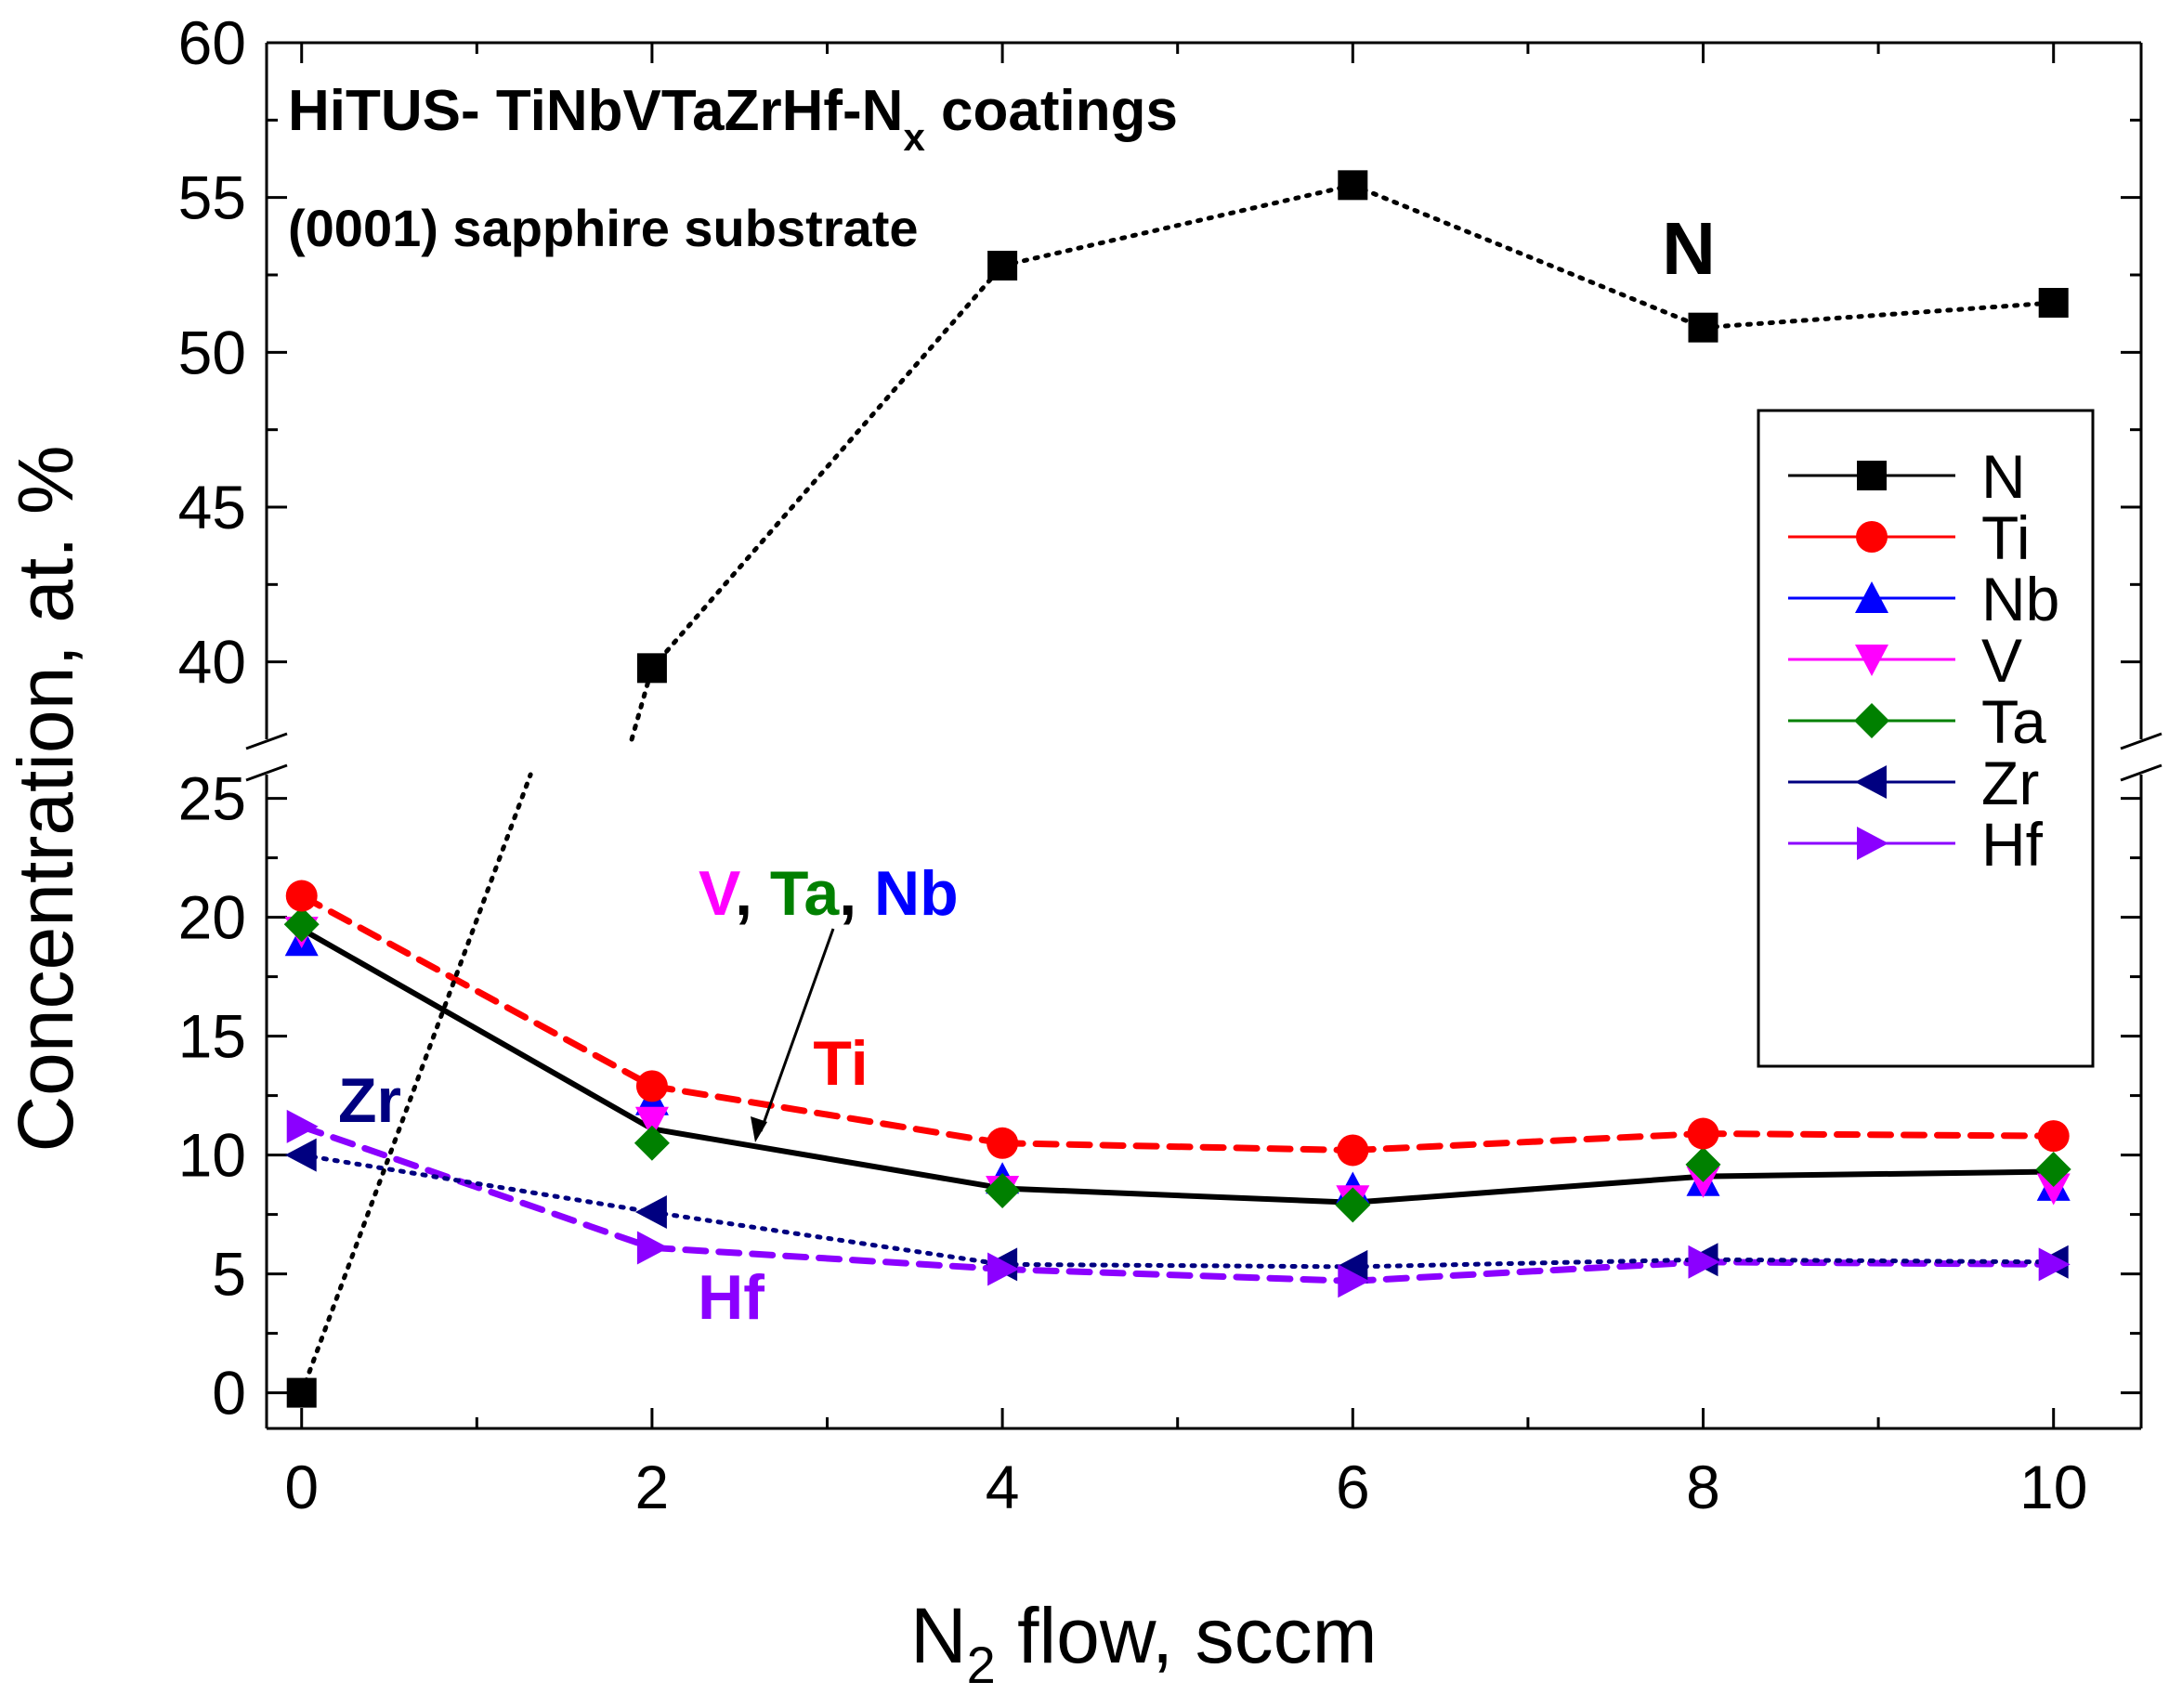  What do you see at coordinates (45, 798) in the screenshot?
I see `y-axis-label: Concentration, at. %` at bounding box center [45, 798].